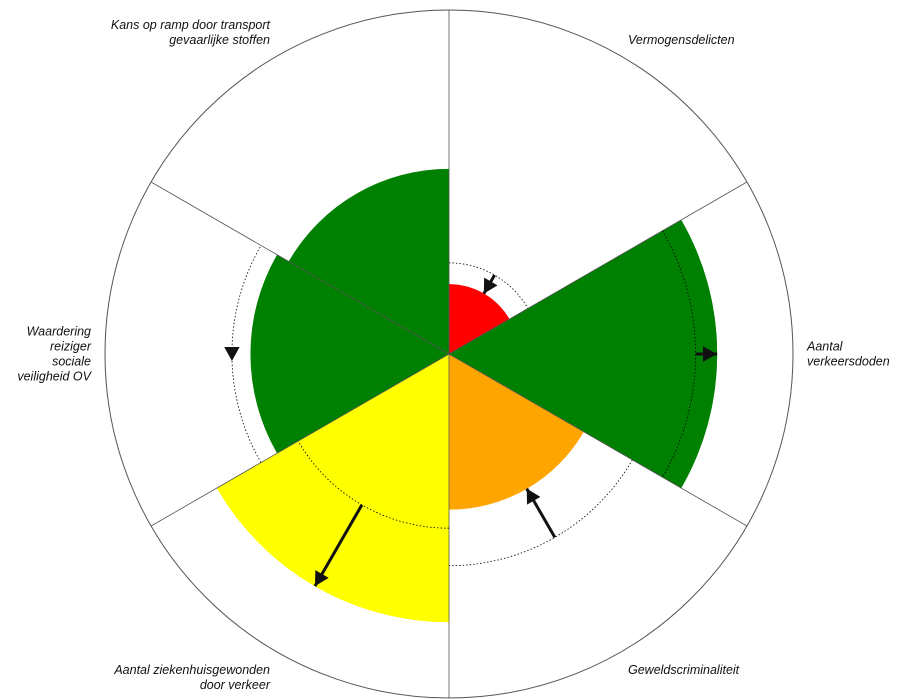 The image size is (898, 699). I want to click on segment-label-1: Vermogensdelicten, so click(681, 40).